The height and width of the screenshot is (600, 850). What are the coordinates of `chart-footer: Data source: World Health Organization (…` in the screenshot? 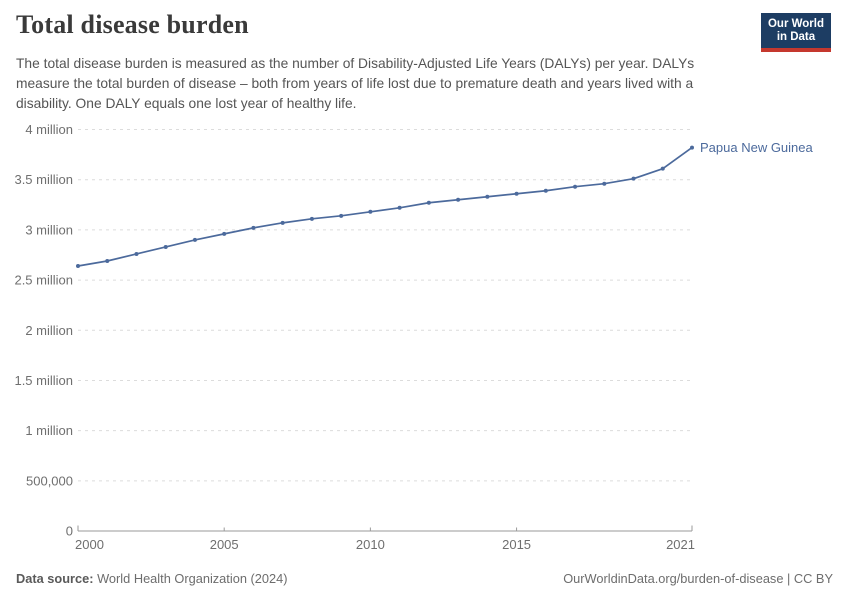 It's located at (424, 578).